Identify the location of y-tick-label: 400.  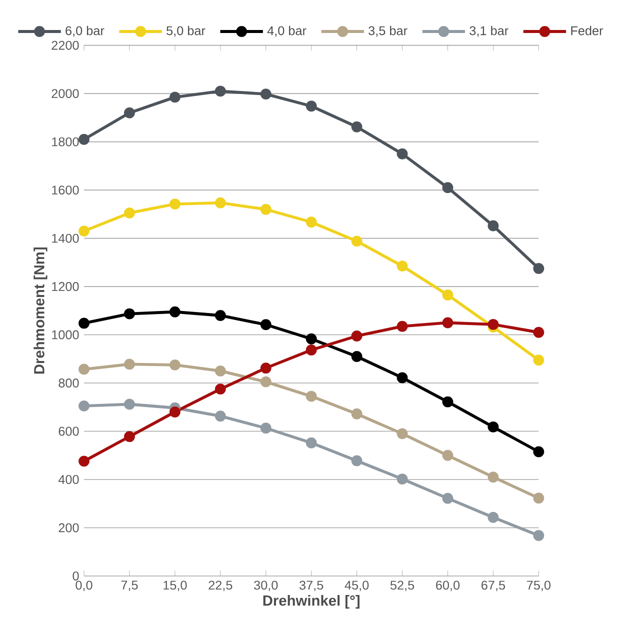
(68, 479).